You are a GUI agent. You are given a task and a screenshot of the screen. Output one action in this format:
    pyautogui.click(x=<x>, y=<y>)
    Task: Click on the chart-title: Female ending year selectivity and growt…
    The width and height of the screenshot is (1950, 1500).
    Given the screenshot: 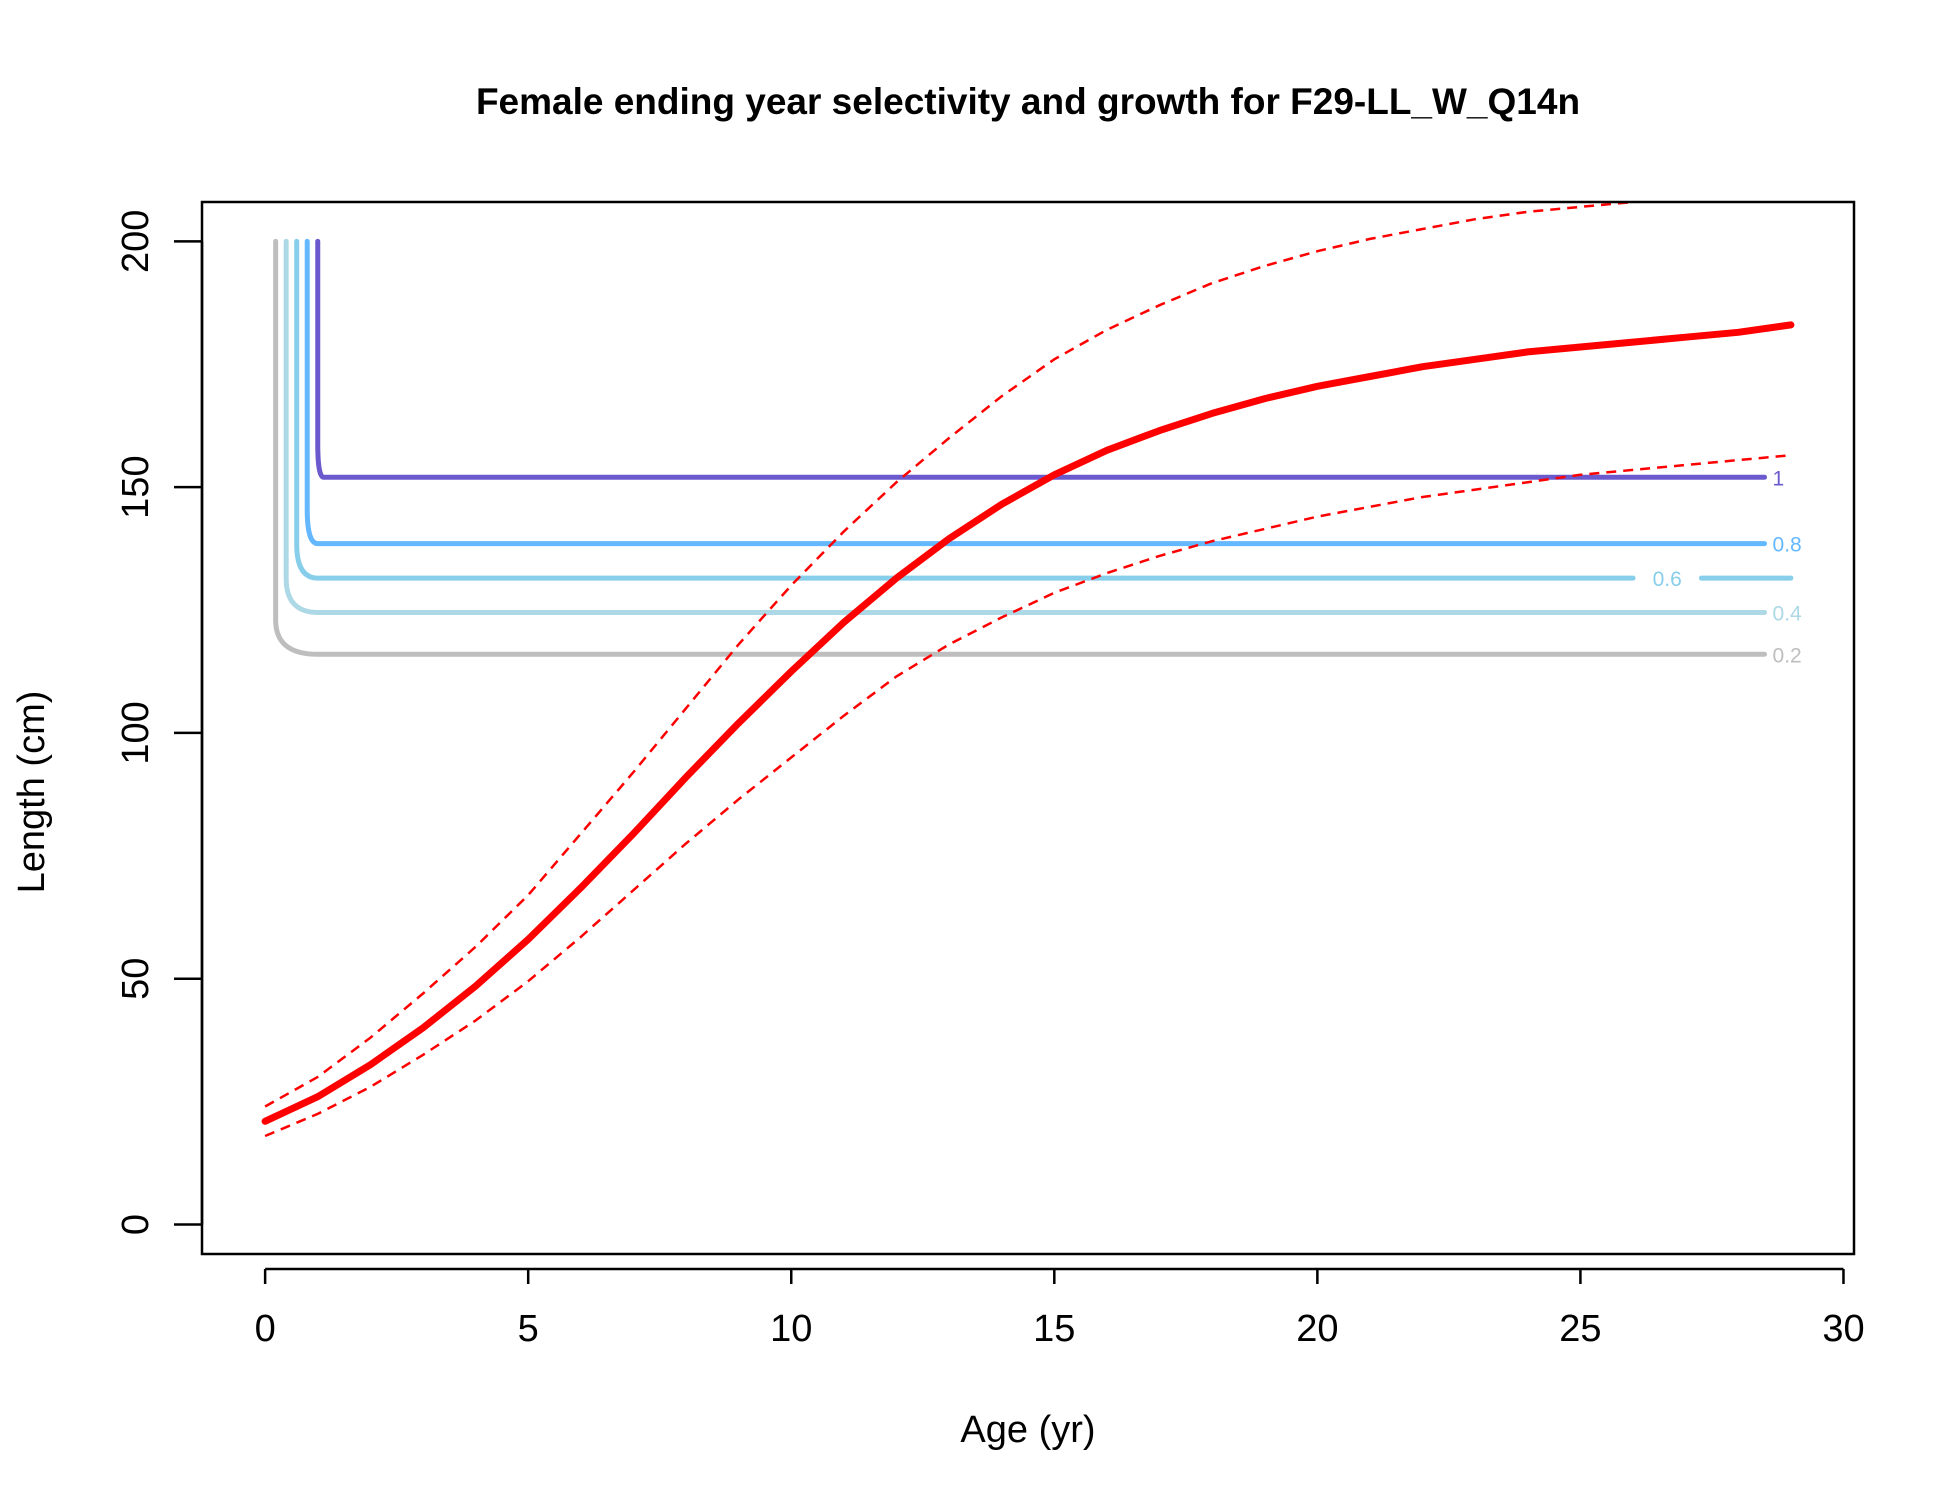 What is the action you would take?
    pyautogui.click(x=1028, y=101)
    